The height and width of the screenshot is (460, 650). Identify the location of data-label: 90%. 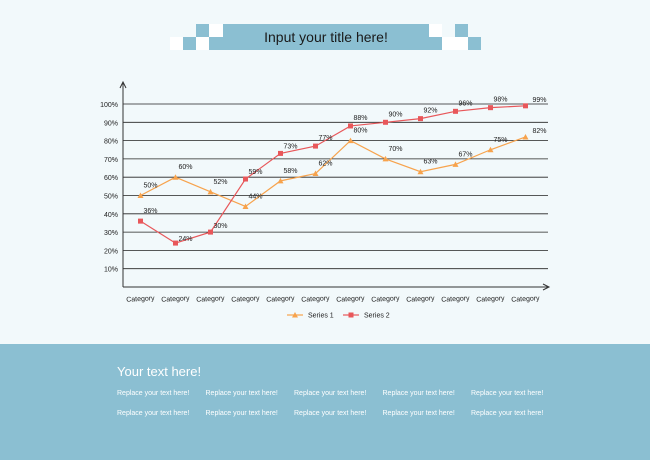
(395, 114).